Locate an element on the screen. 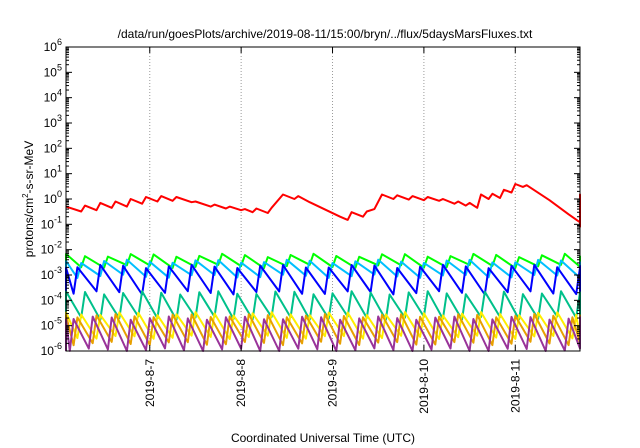 The height and width of the screenshot is (448, 640). y-tick-label: 10⁵ is located at coordinates (53, 70).